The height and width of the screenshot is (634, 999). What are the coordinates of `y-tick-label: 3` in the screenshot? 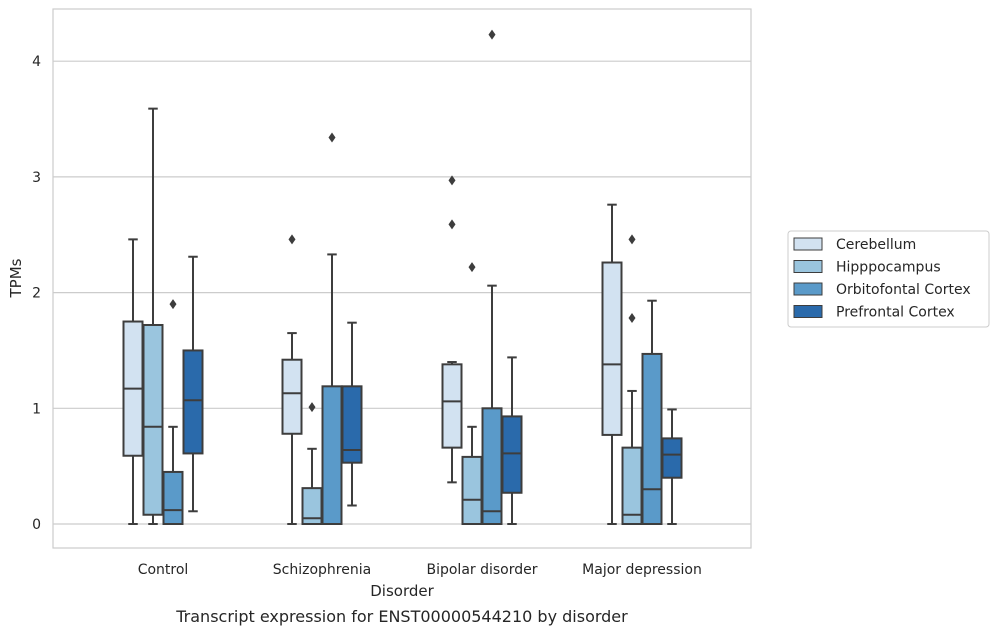 It's located at (36, 178).